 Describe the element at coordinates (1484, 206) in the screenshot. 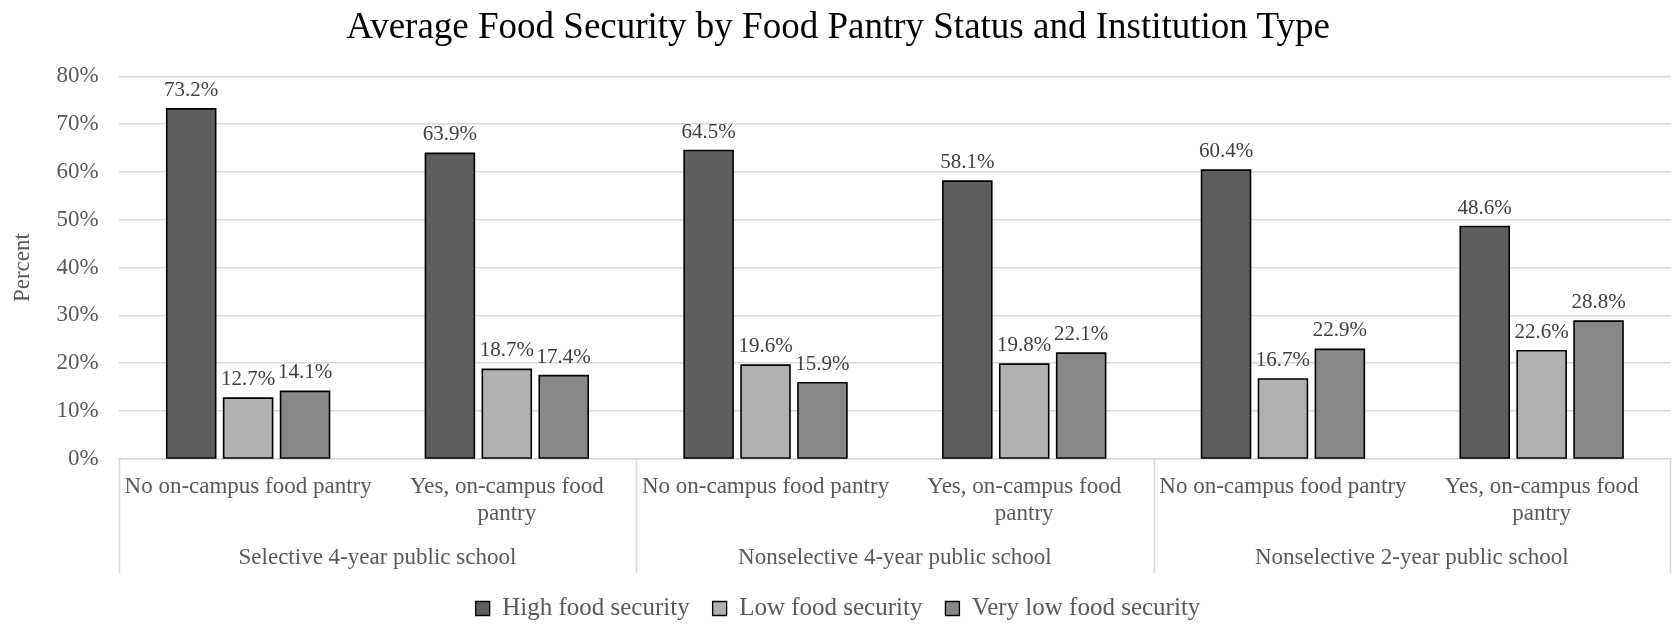

I see `data-label: 48.6%` at that location.